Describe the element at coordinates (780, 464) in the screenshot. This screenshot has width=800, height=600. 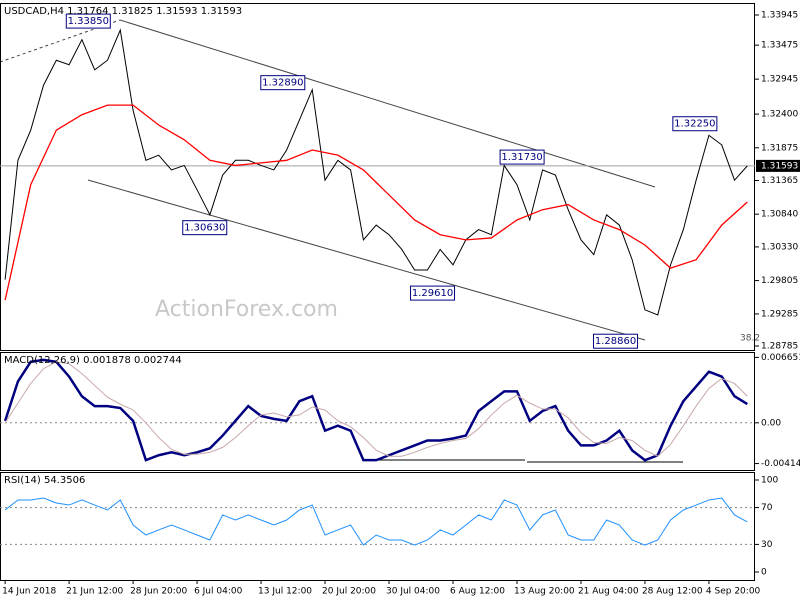
I see `y-tick-label: -0.004145` at that location.